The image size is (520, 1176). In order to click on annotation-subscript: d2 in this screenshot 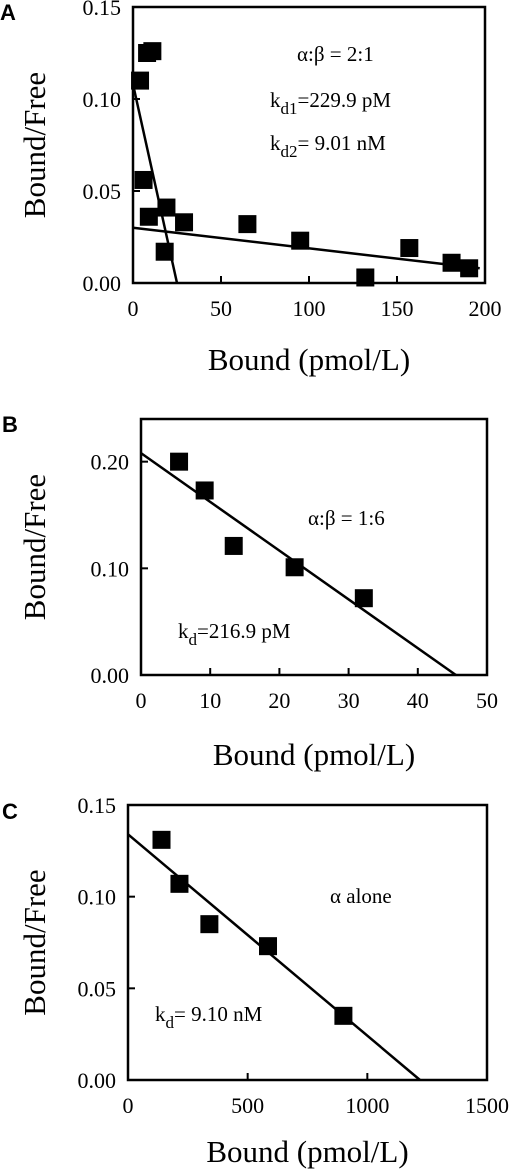, I will do `click(289, 151)`.